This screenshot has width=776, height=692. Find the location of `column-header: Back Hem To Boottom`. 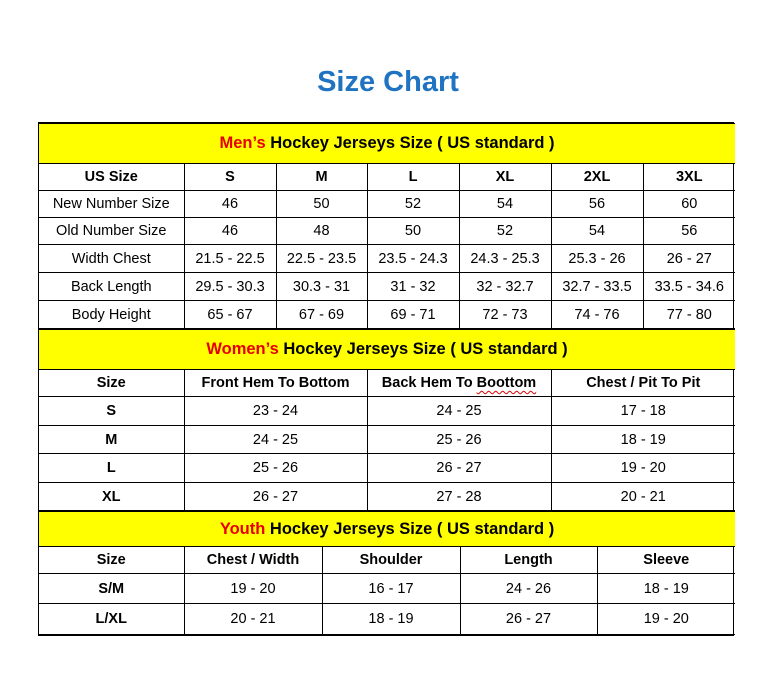

column-header: Back Hem To Boottom is located at coordinates (459, 383).